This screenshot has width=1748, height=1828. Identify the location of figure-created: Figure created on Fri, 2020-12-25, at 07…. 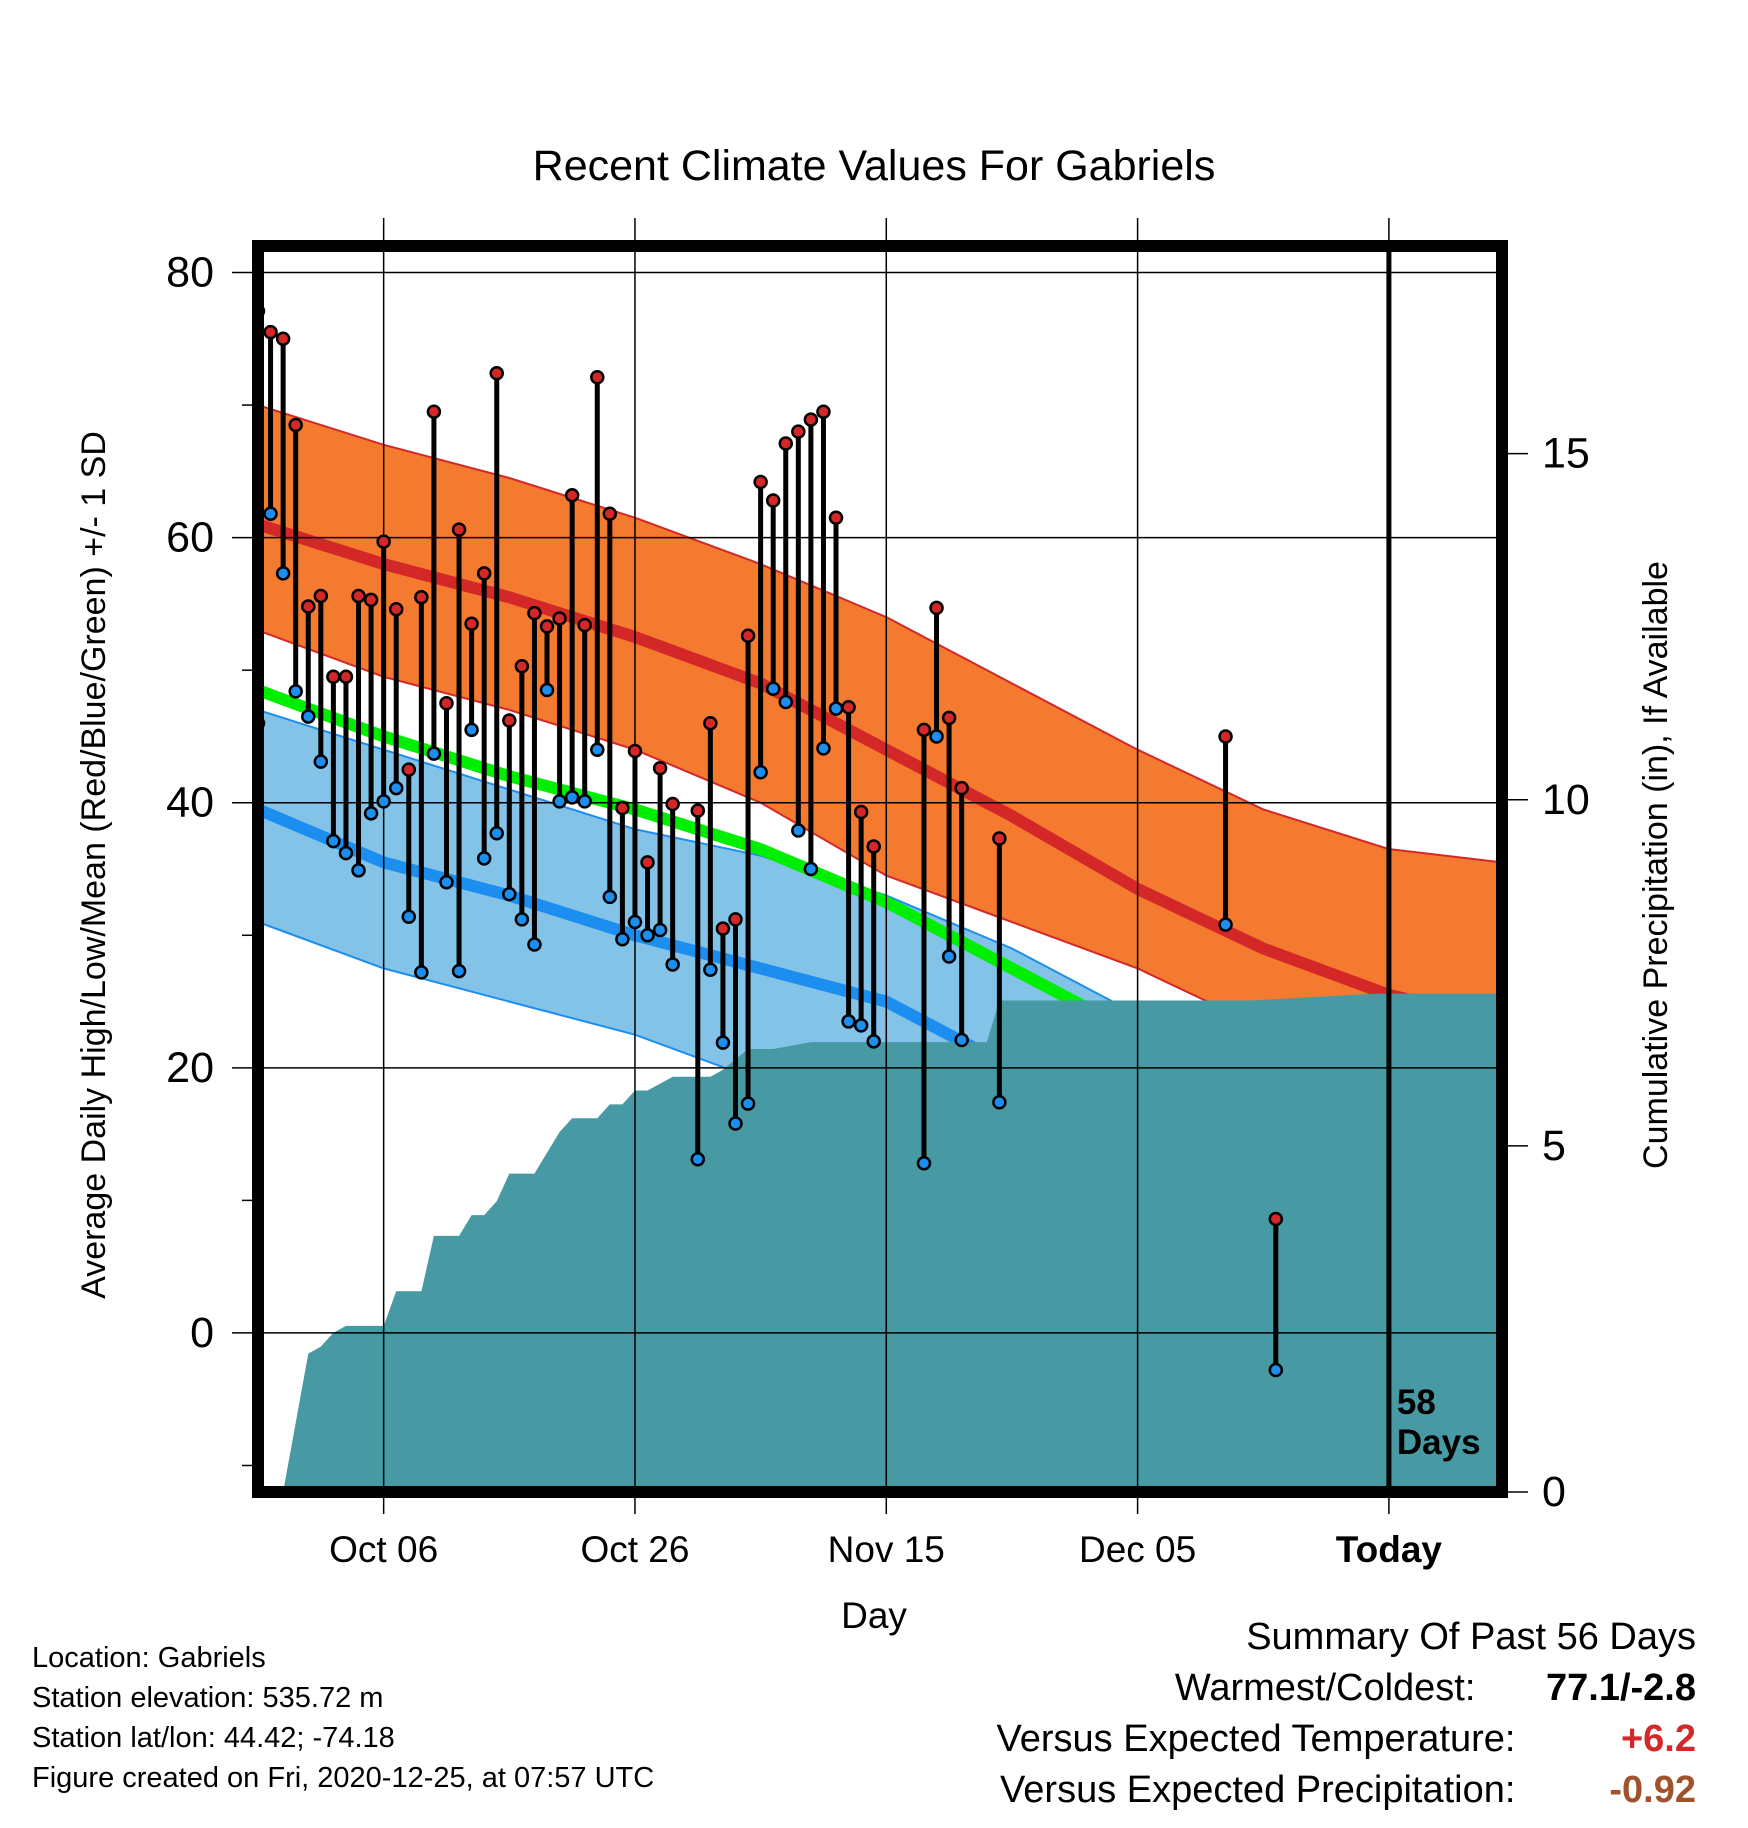
(343, 1778).